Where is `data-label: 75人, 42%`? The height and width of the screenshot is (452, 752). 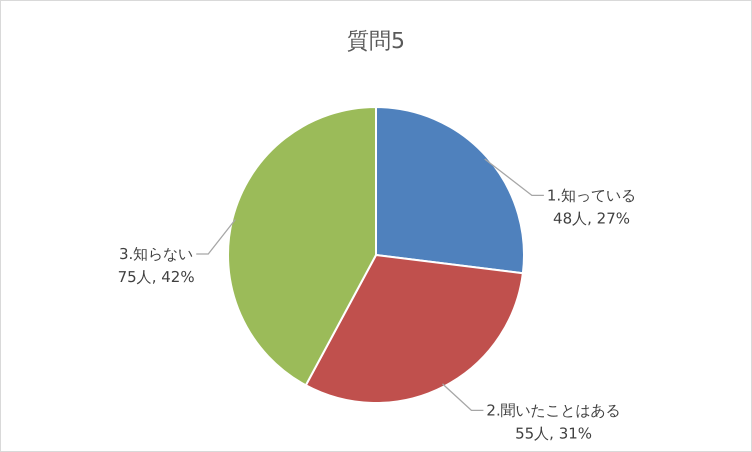 data-label: 75人, 42% is located at coordinates (156, 277).